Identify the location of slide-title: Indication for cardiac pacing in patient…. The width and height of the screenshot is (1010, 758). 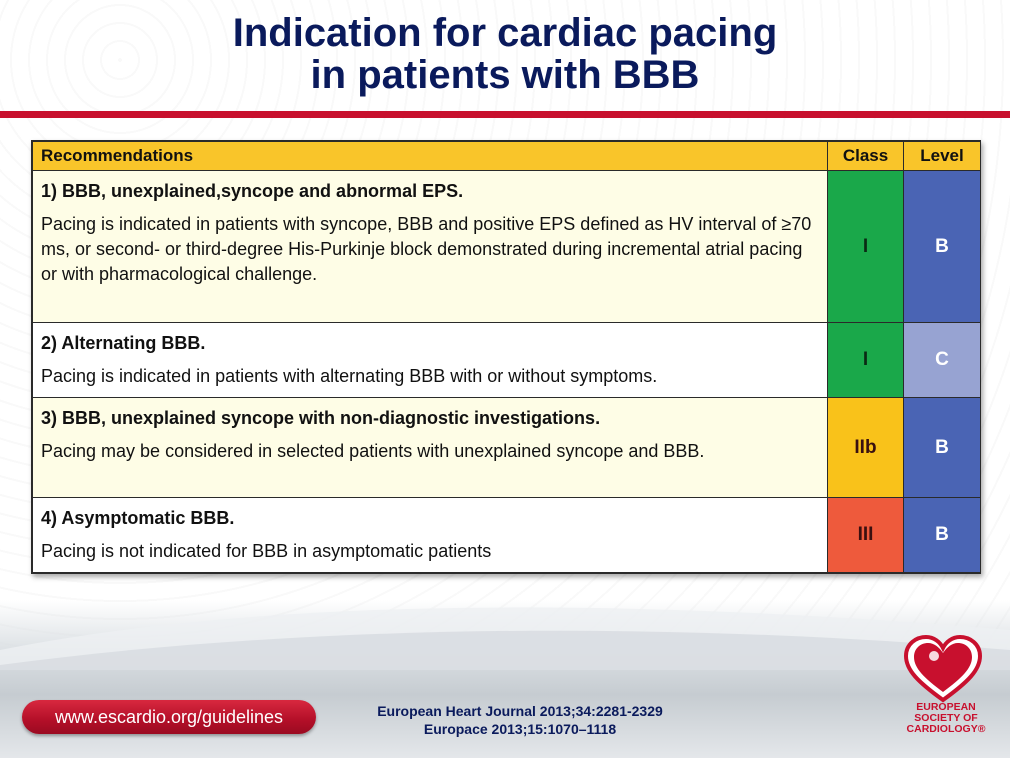
(505, 54).